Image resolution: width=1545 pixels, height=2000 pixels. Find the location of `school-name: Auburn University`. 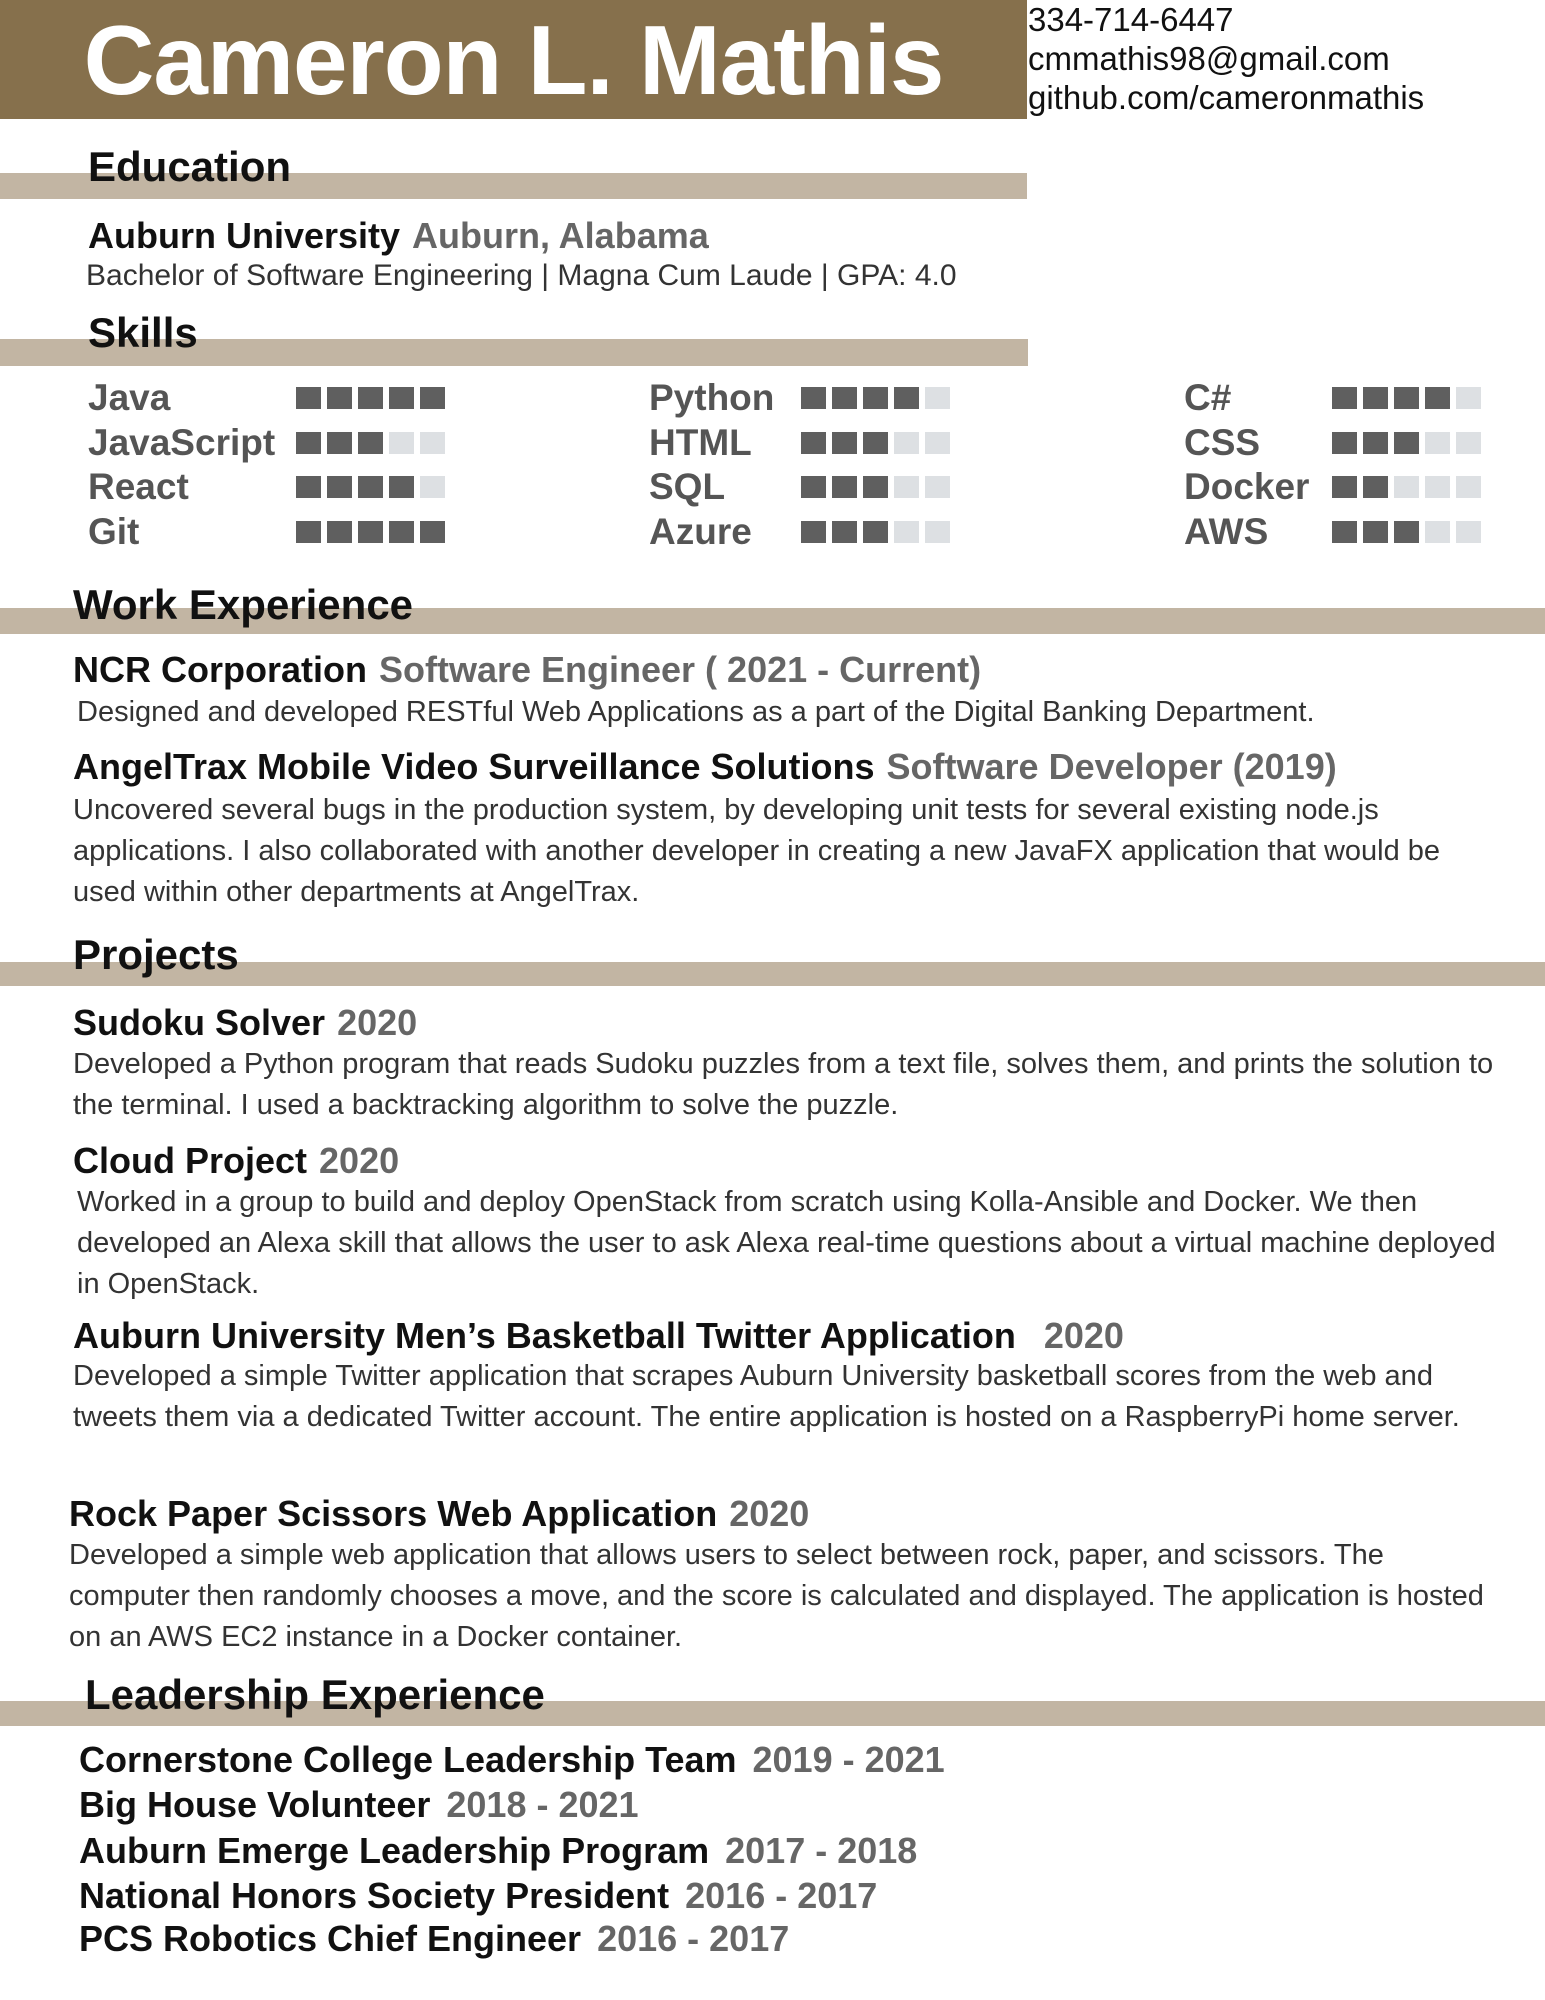

school-name: Auburn University is located at coordinates (244, 235).